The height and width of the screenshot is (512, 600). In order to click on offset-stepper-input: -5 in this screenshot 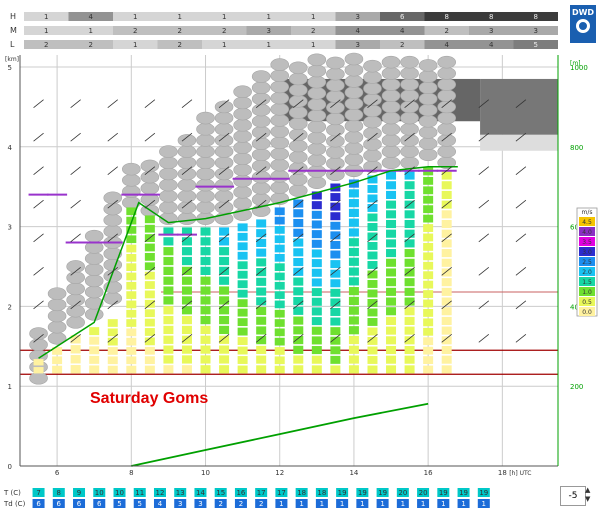, I will do `click(573, 496)`.